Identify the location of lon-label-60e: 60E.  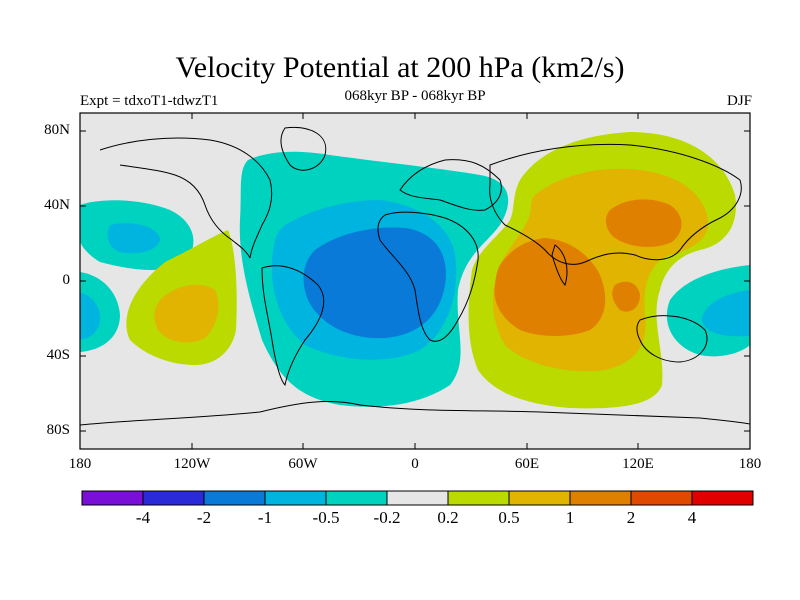
(527, 464).